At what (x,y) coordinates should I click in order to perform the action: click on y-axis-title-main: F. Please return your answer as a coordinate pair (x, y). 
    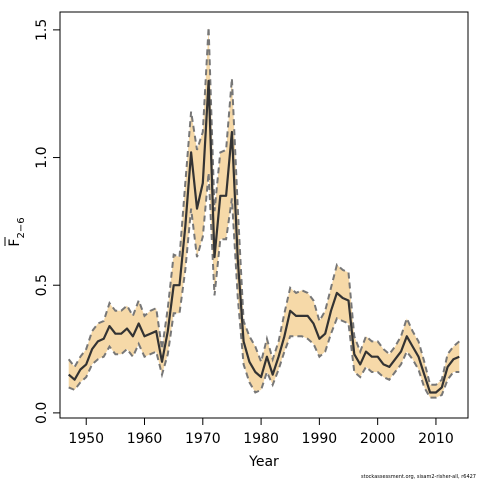
    Looking at the image, I should click on (15, 243).